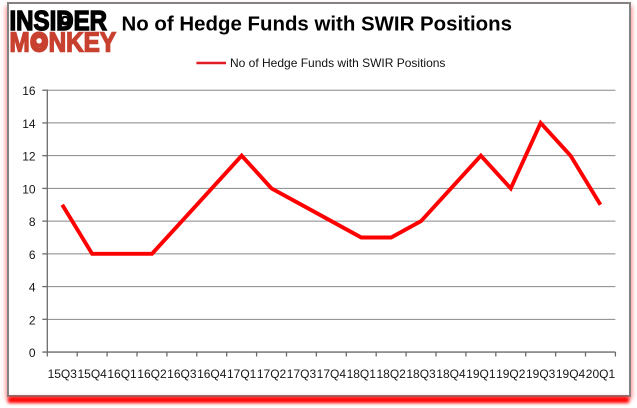  What do you see at coordinates (32, 222) in the screenshot?
I see `svg-text: 8` at bounding box center [32, 222].